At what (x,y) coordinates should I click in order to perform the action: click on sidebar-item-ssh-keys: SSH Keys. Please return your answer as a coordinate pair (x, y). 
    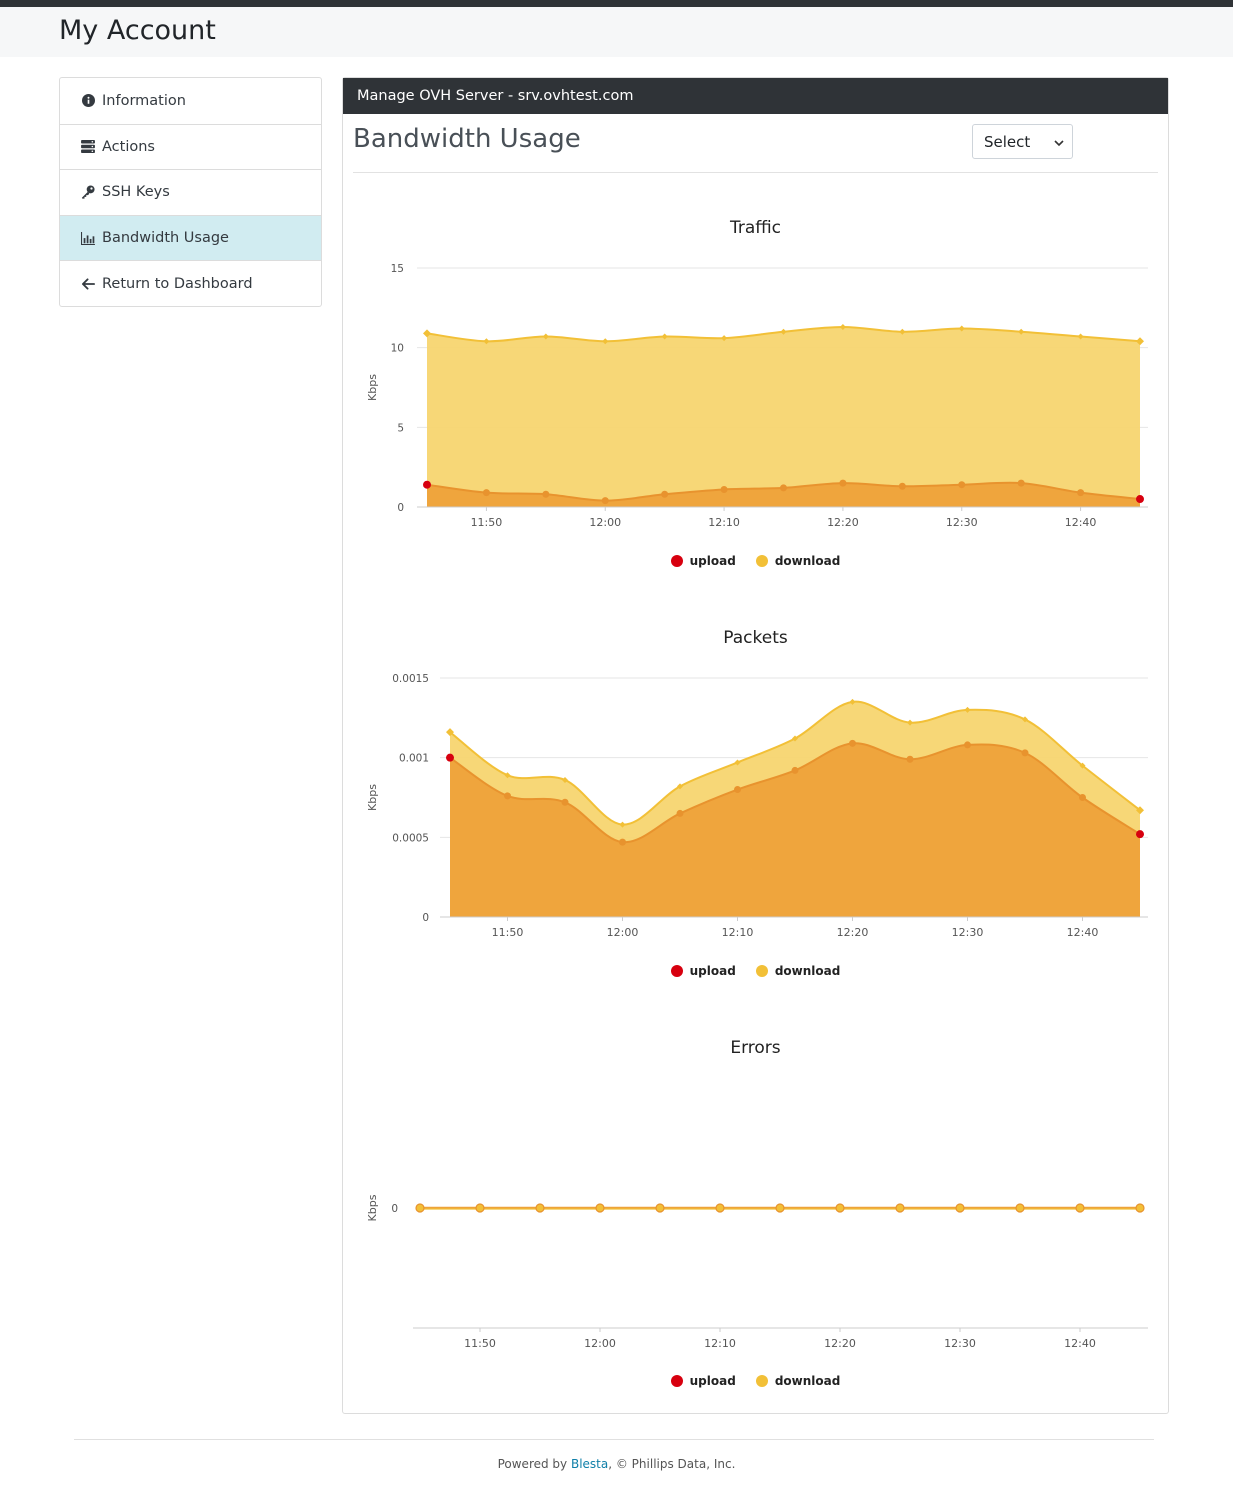
    Looking at the image, I should click on (190, 192).